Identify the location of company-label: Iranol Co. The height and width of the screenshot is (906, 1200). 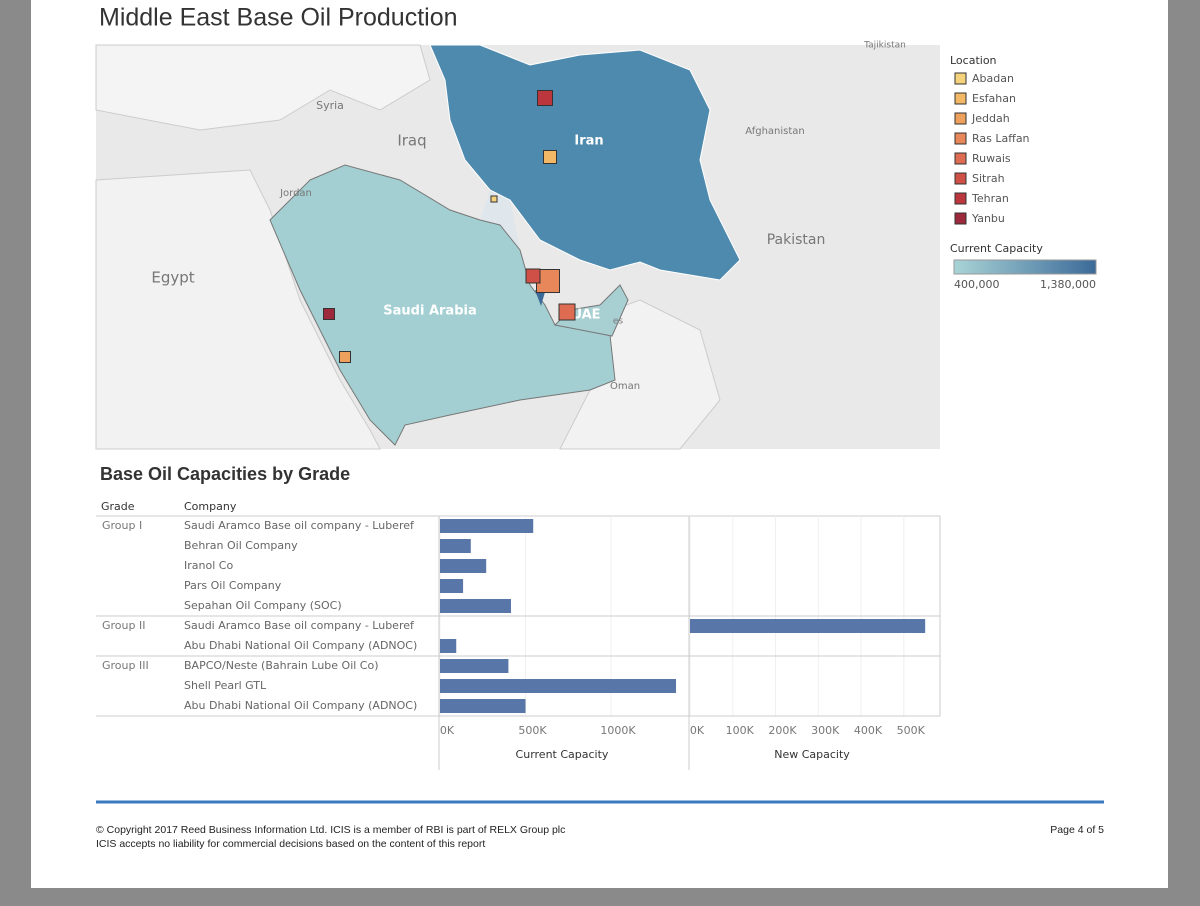
(208, 565).